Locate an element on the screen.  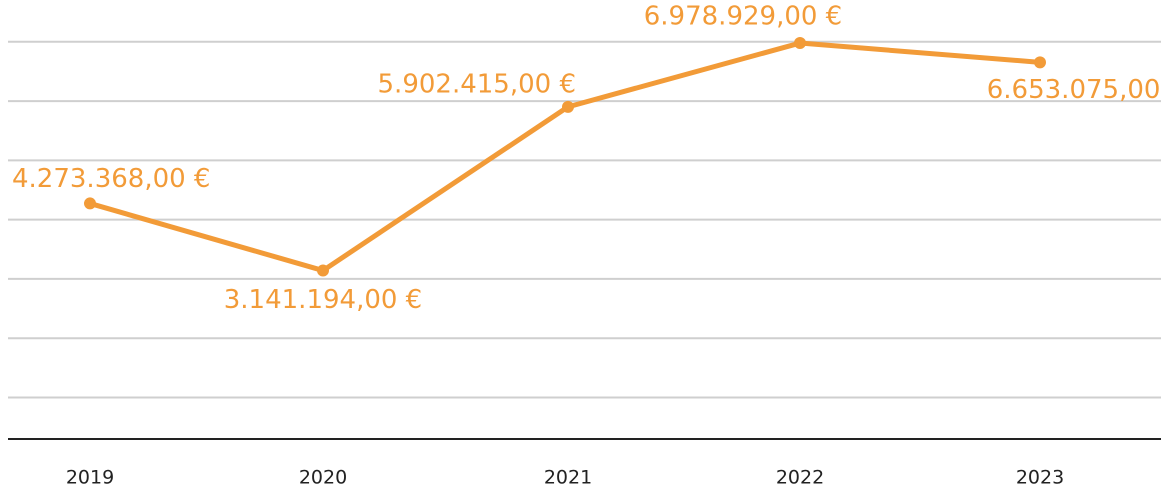
data-label: 4.273.368,00 € is located at coordinates (111, 179).